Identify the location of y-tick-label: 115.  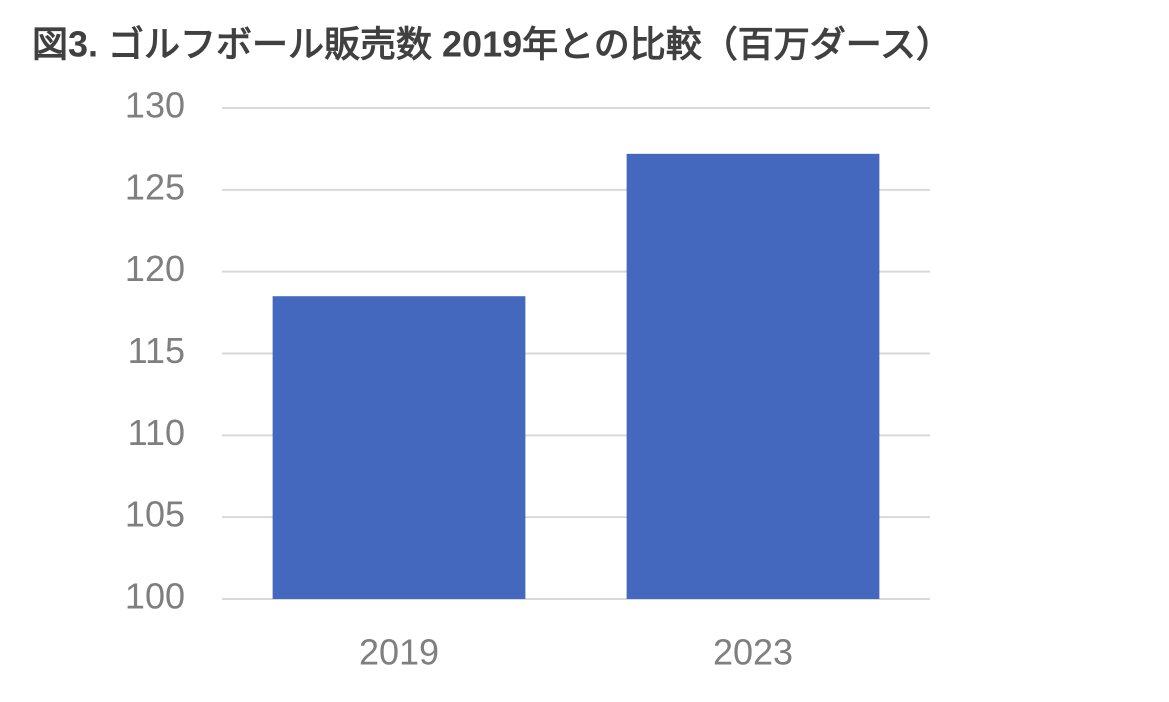
(156, 350).